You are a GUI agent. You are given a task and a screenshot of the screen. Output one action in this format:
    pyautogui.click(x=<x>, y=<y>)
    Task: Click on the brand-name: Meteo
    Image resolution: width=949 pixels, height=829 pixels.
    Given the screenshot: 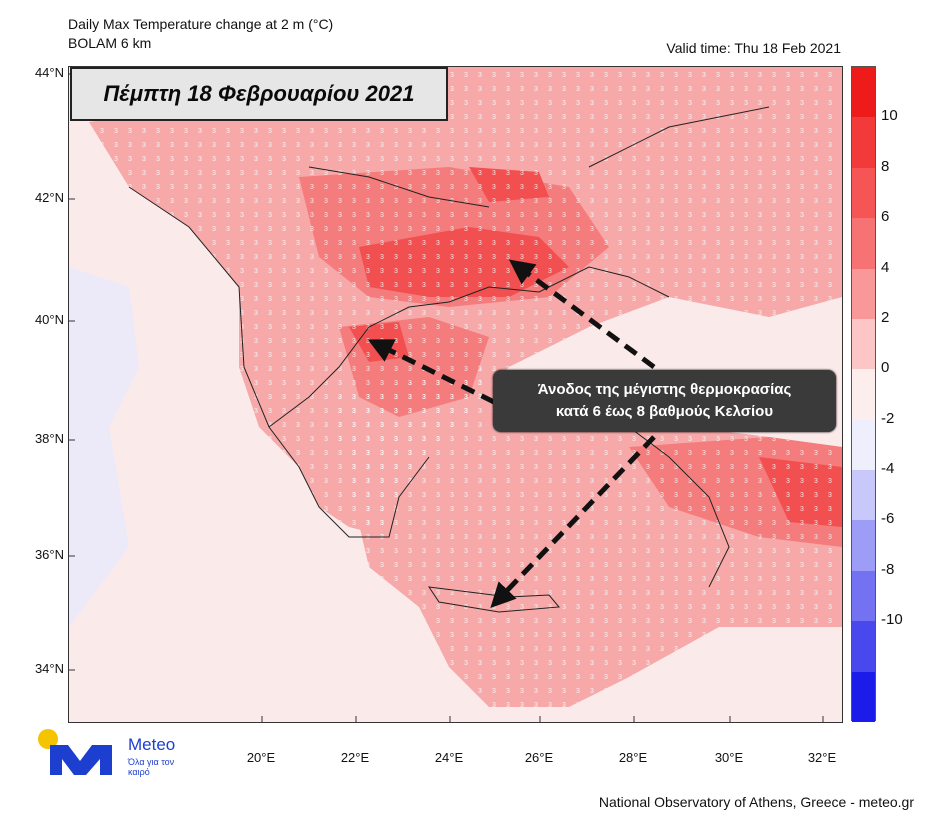 What is the action you would take?
    pyautogui.click(x=152, y=744)
    